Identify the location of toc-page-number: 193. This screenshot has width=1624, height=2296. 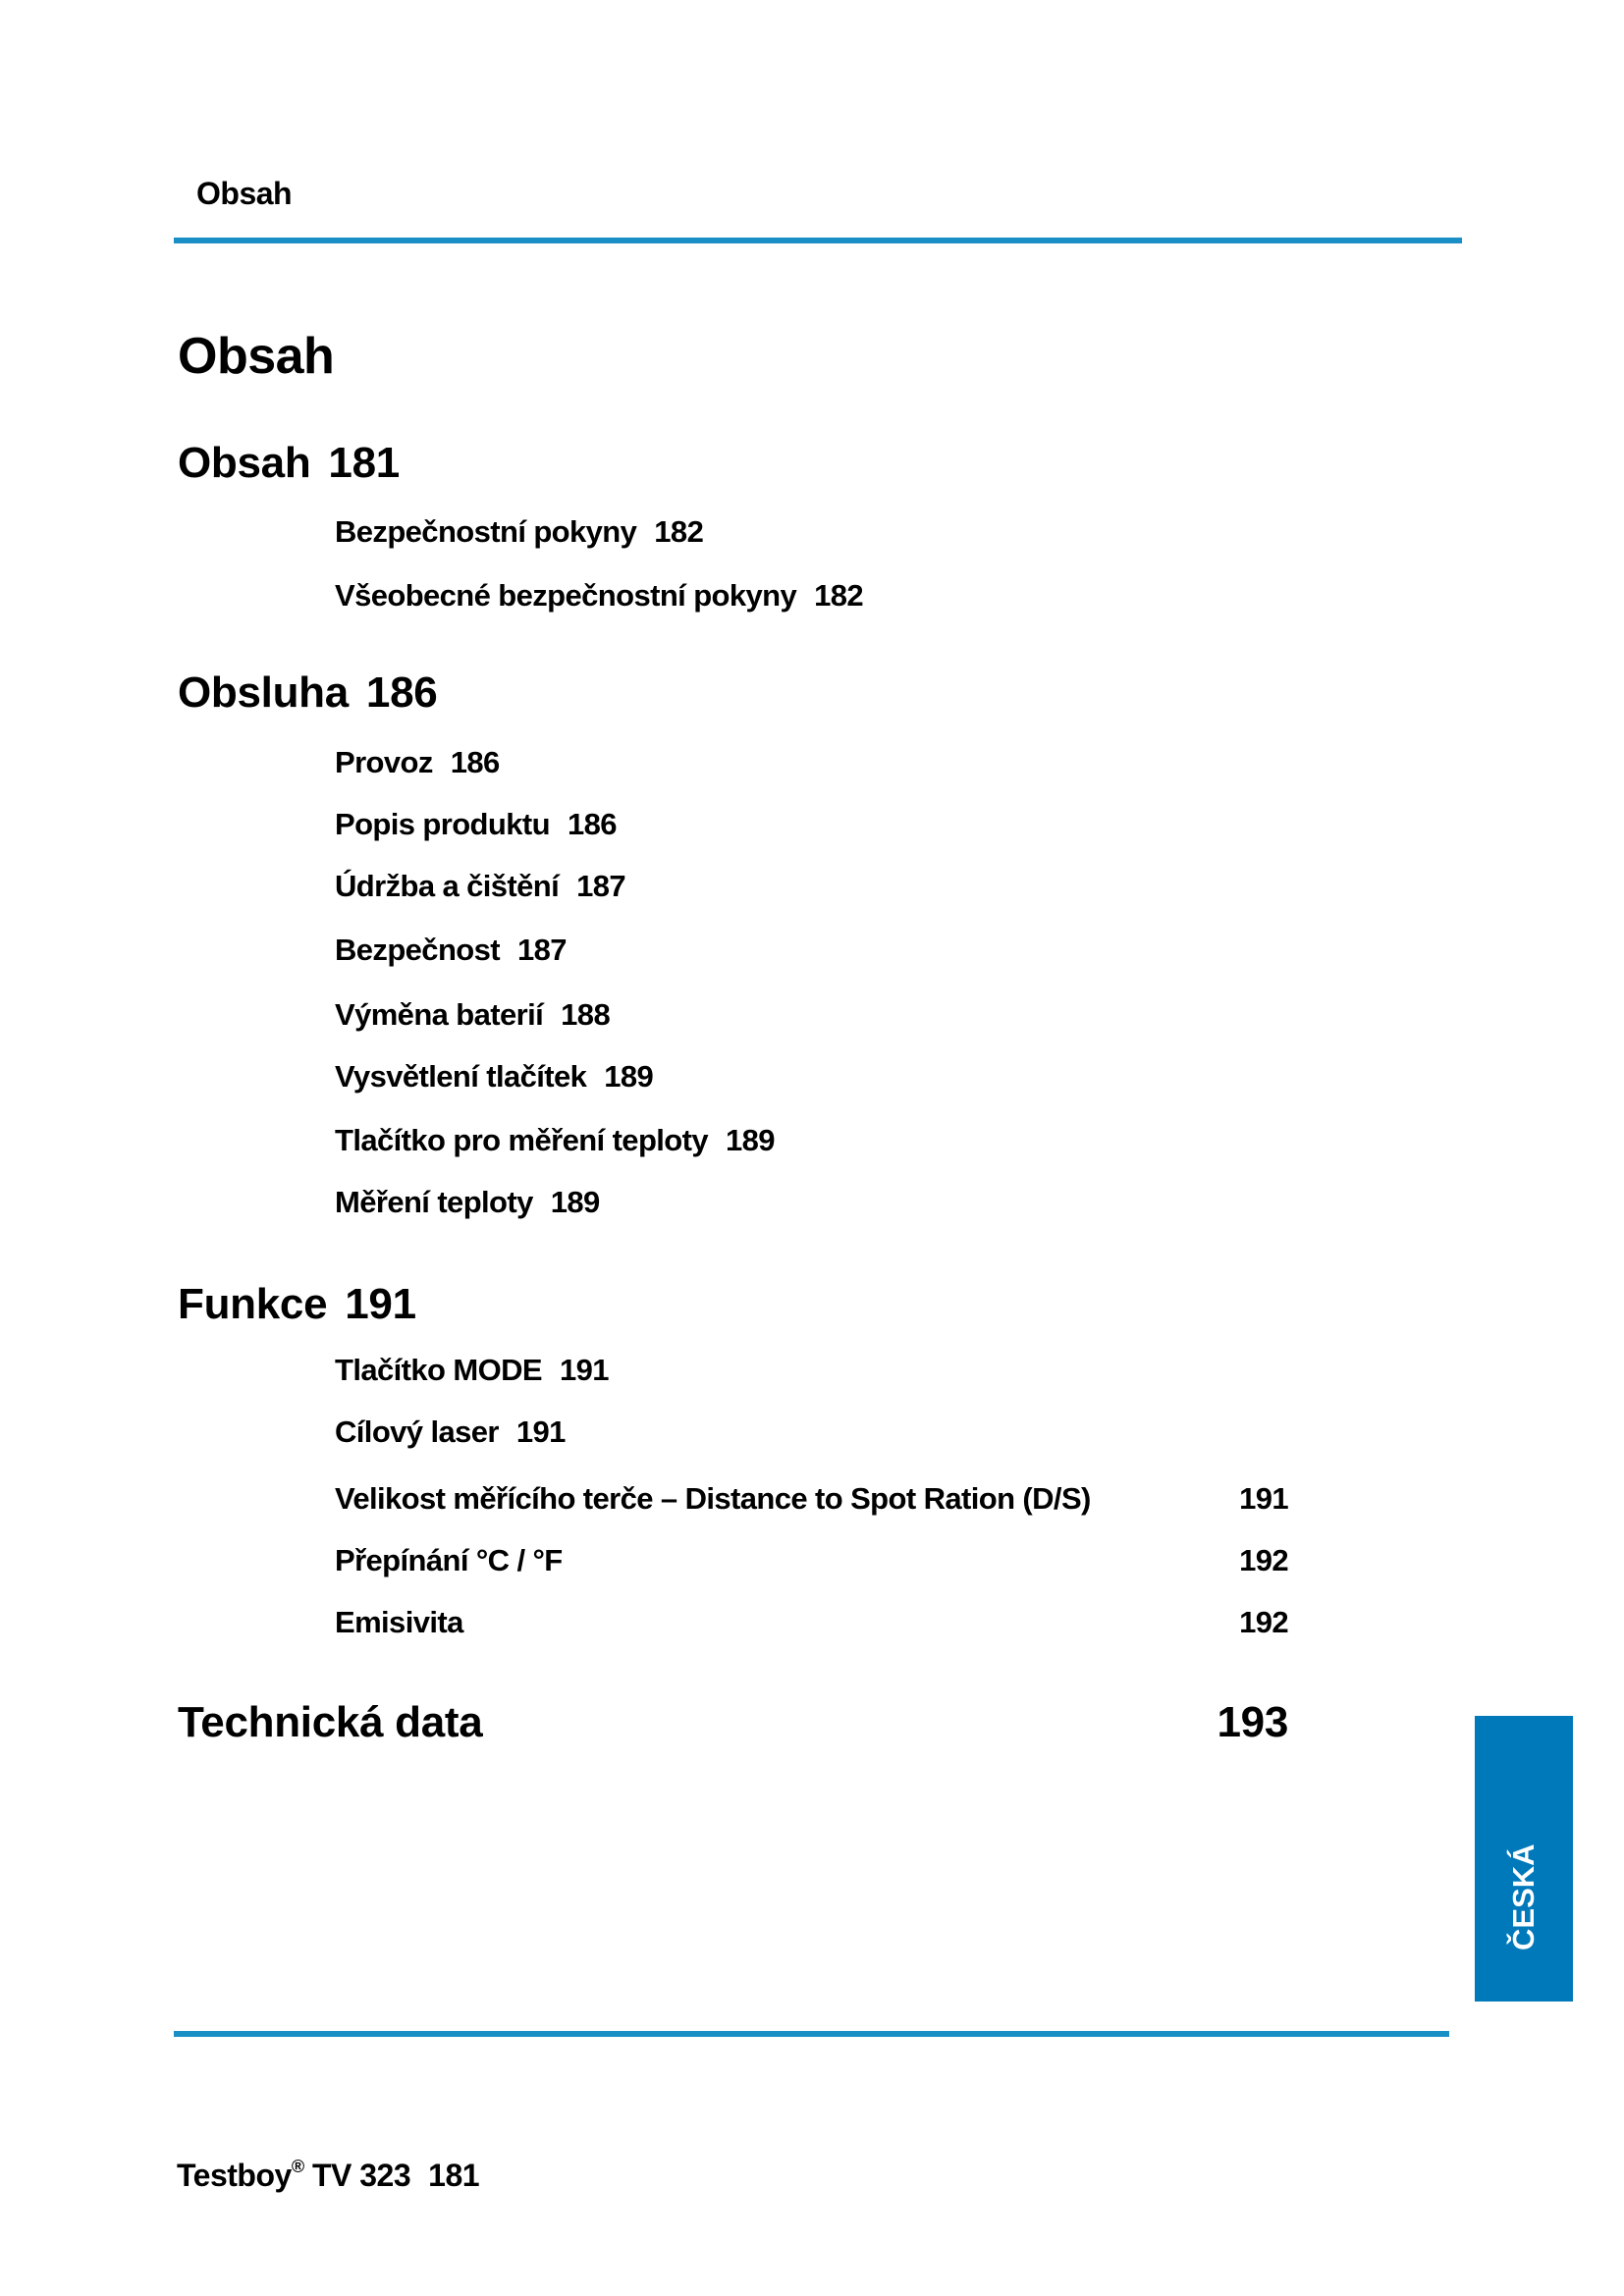
(1252, 1722).